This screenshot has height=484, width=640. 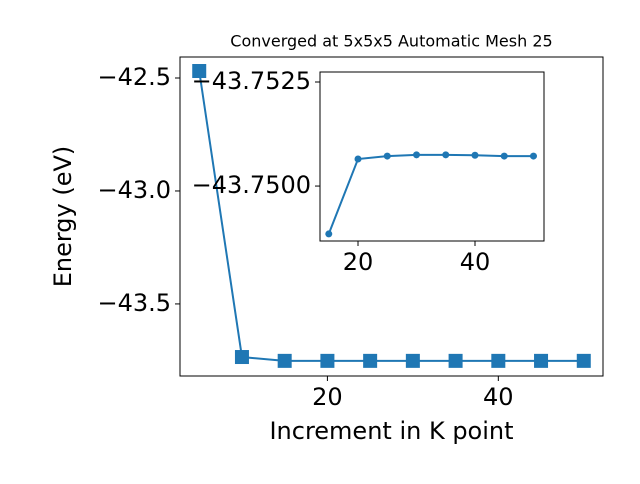 I want to click on y-axis-label: Energy (eV), so click(x=63, y=217).